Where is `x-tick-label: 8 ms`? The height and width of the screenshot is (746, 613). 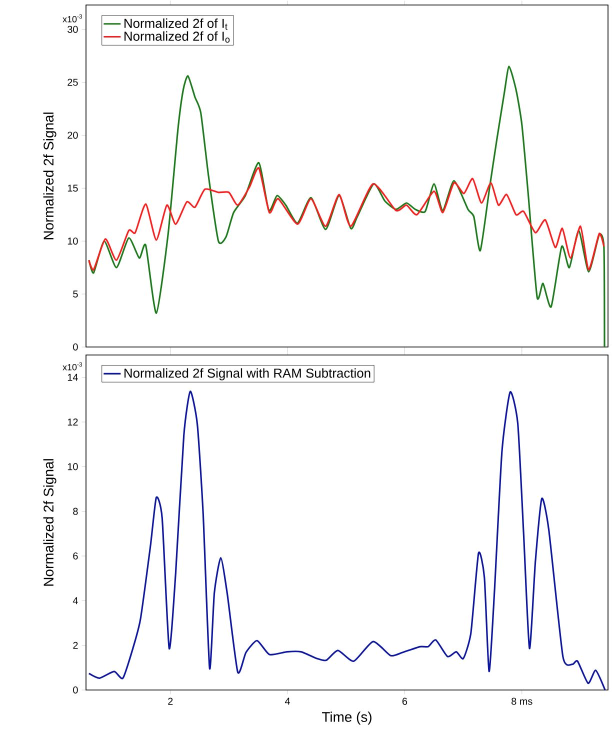 x-tick-label: 8 ms is located at coordinates (522, 701).